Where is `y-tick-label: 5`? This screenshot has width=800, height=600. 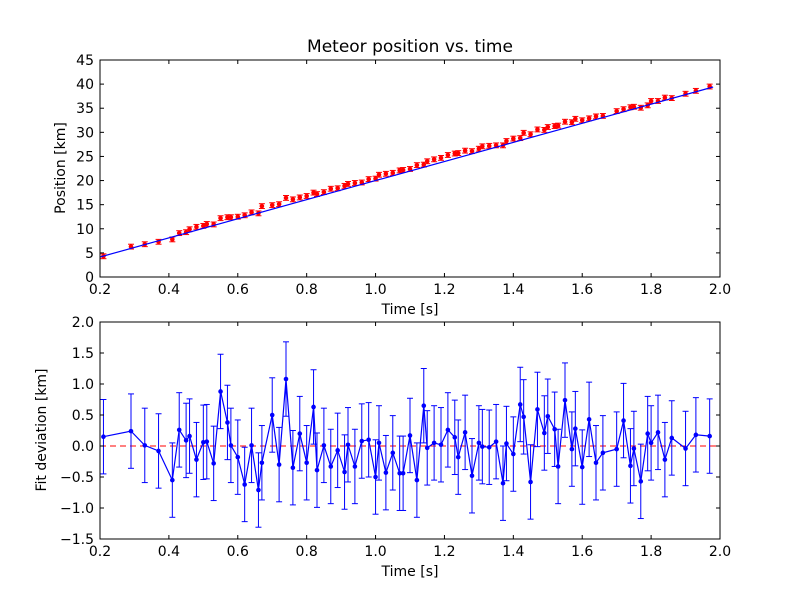
y-tick-label: 5 is located at coordinates (89, 254).